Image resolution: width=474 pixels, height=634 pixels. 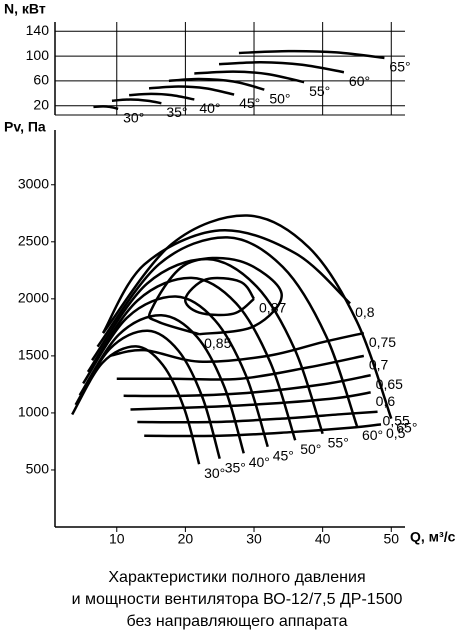 I want to click on y-tick-label: 2500, so click(x=33, y=241).